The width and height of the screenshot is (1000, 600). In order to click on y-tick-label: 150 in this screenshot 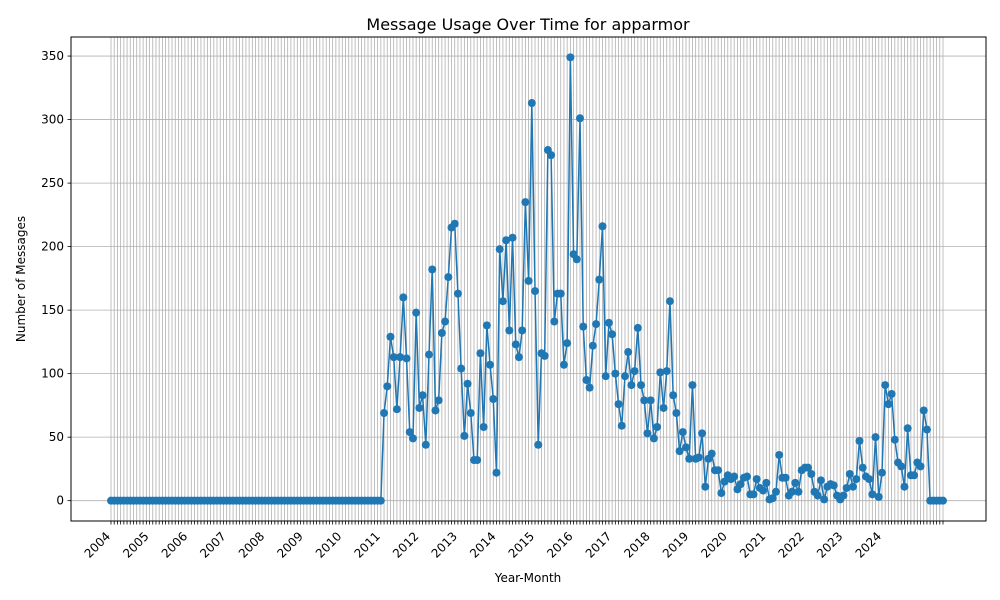, I will do `click(52, 310)`.